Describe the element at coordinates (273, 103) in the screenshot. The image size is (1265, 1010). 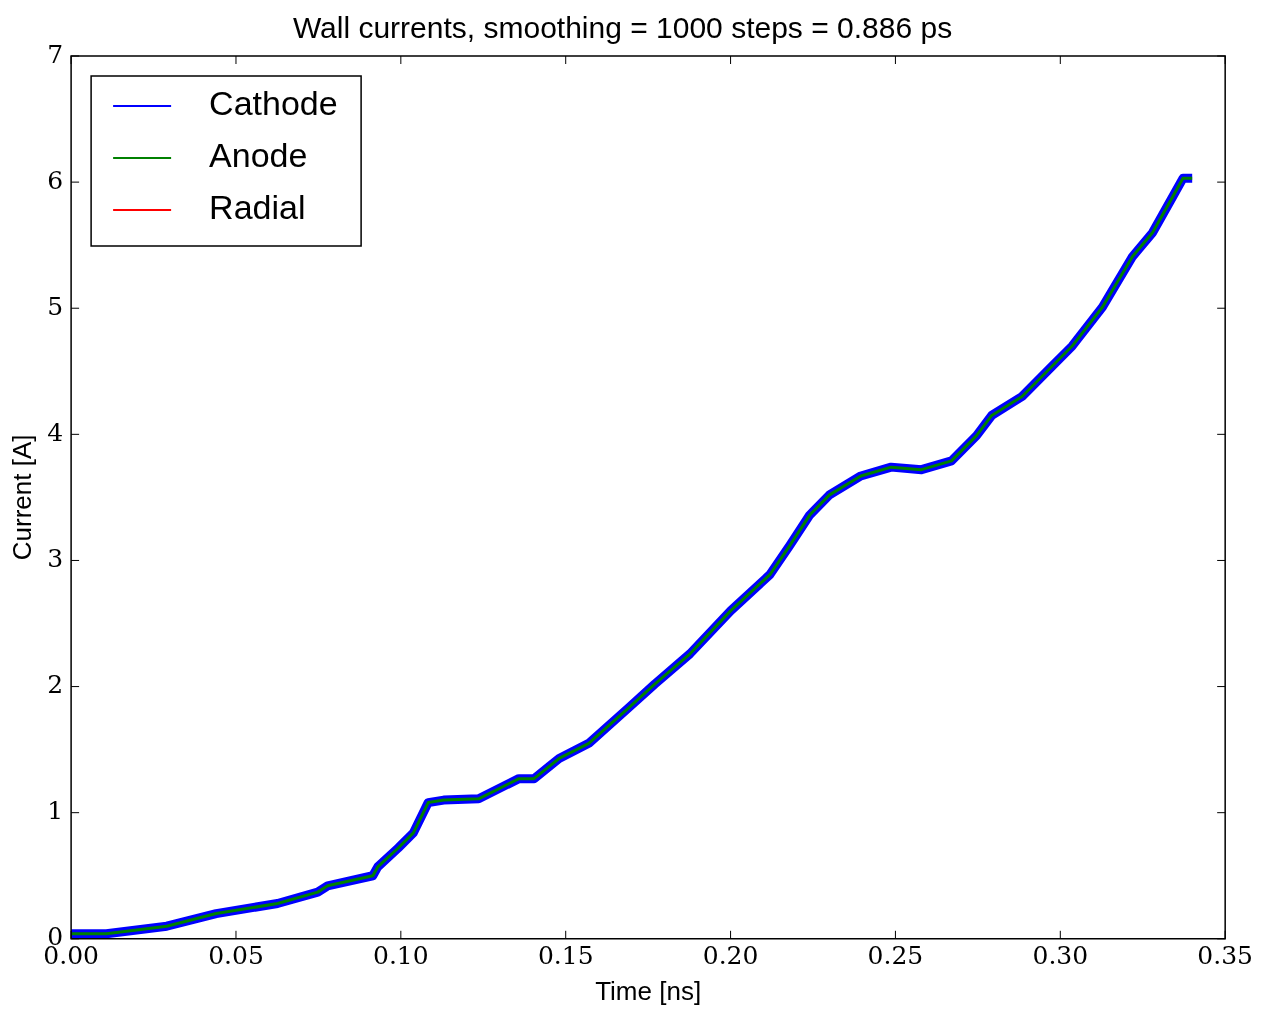
I see `legend-label: Cathode` at that location.